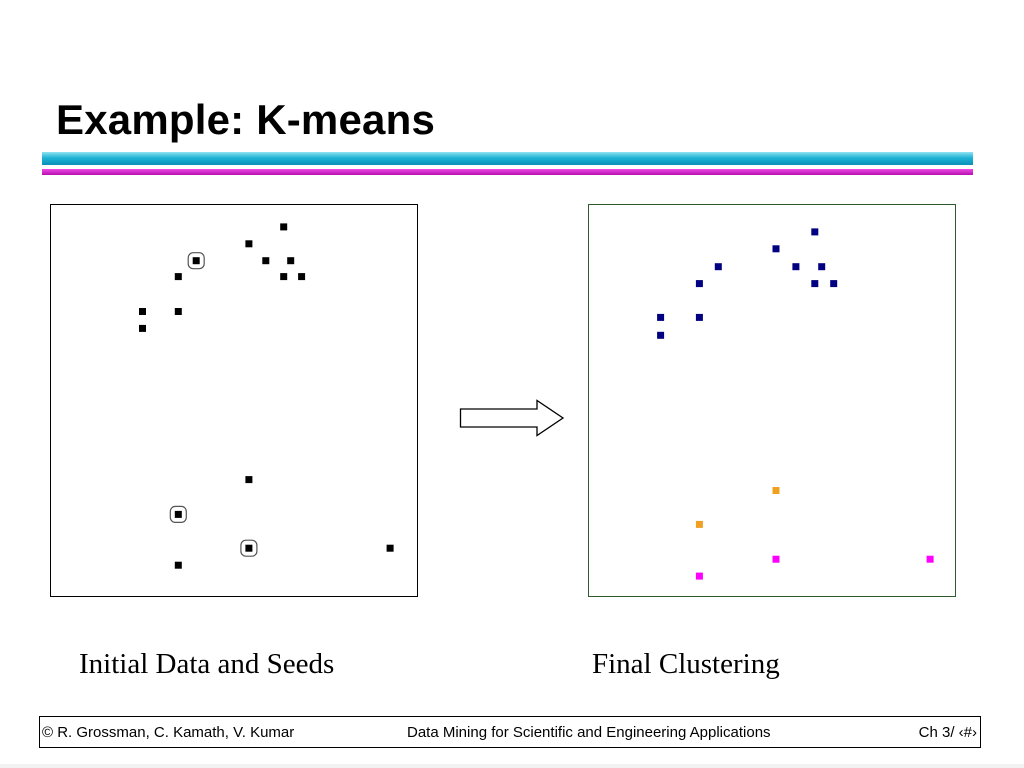  What do you see at coordinates (686, 664) in the screenshot?
I see `caption-final-clustering: Final Clustering` at bounding box center [686, 664].